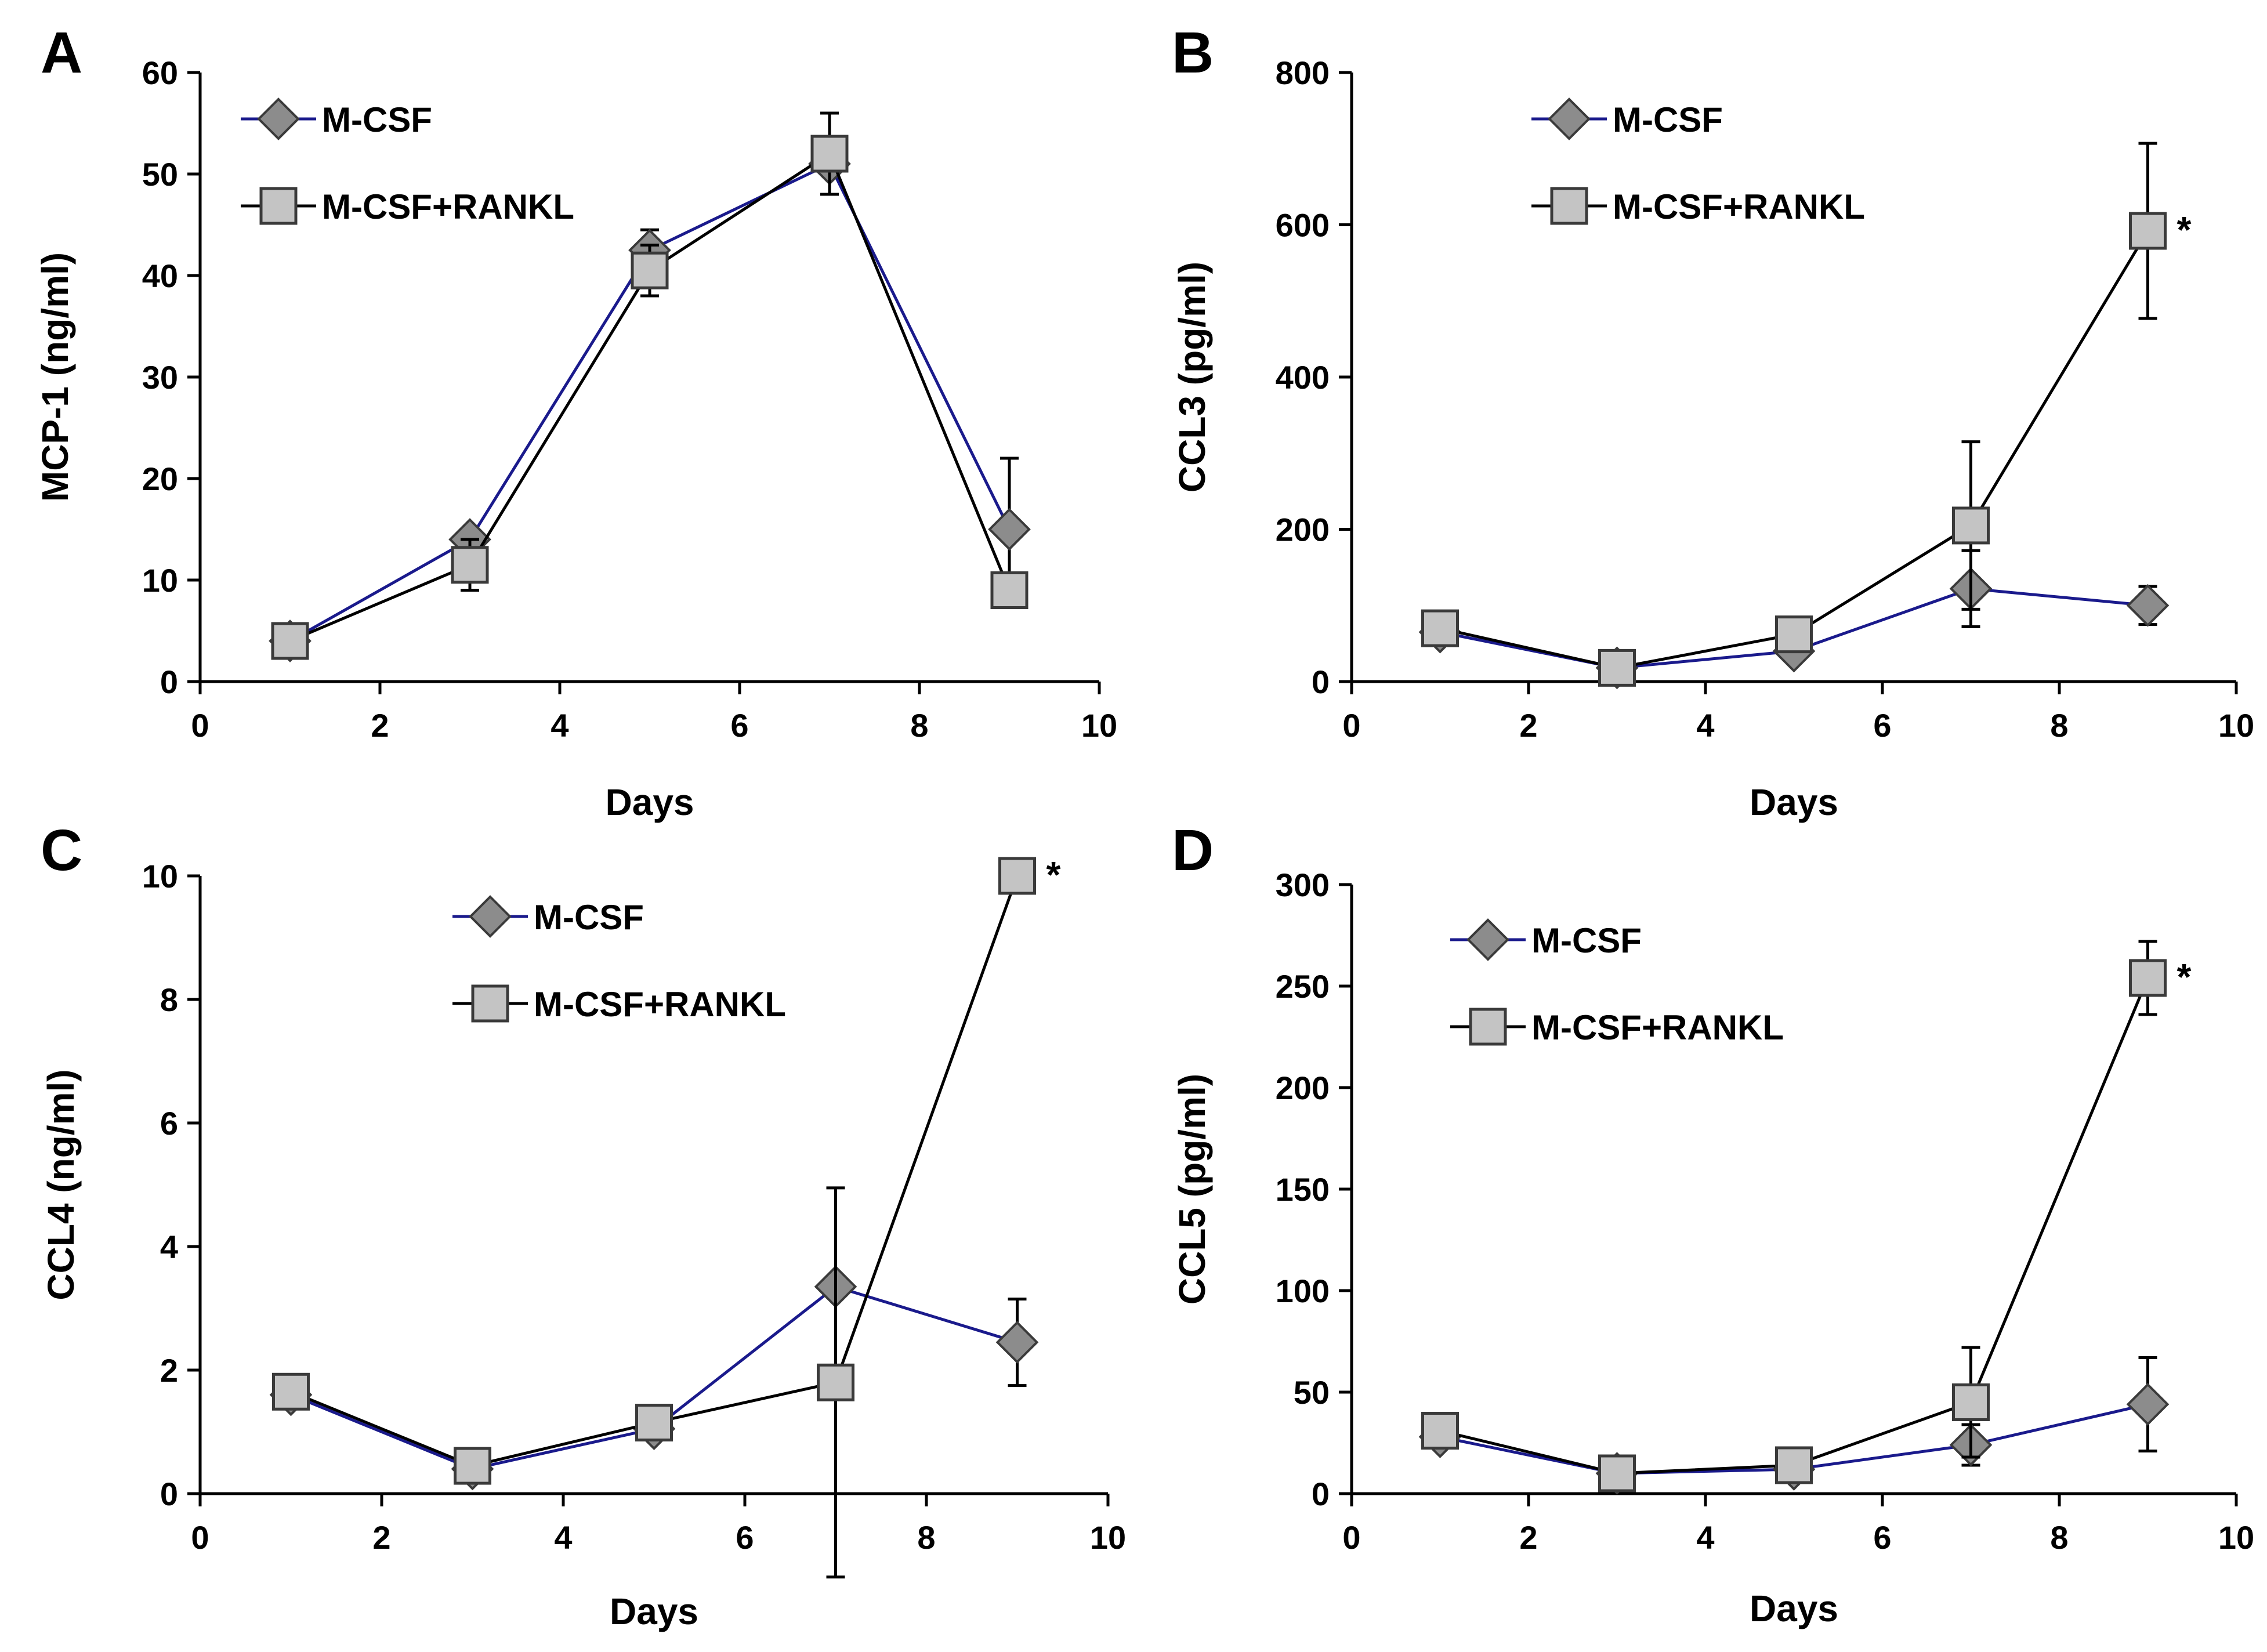 This screenshot has height=1652, width=2267. Describe the element at coordinates (1193, 52) in the screenshot. I see `panel-letter: B` at that location.